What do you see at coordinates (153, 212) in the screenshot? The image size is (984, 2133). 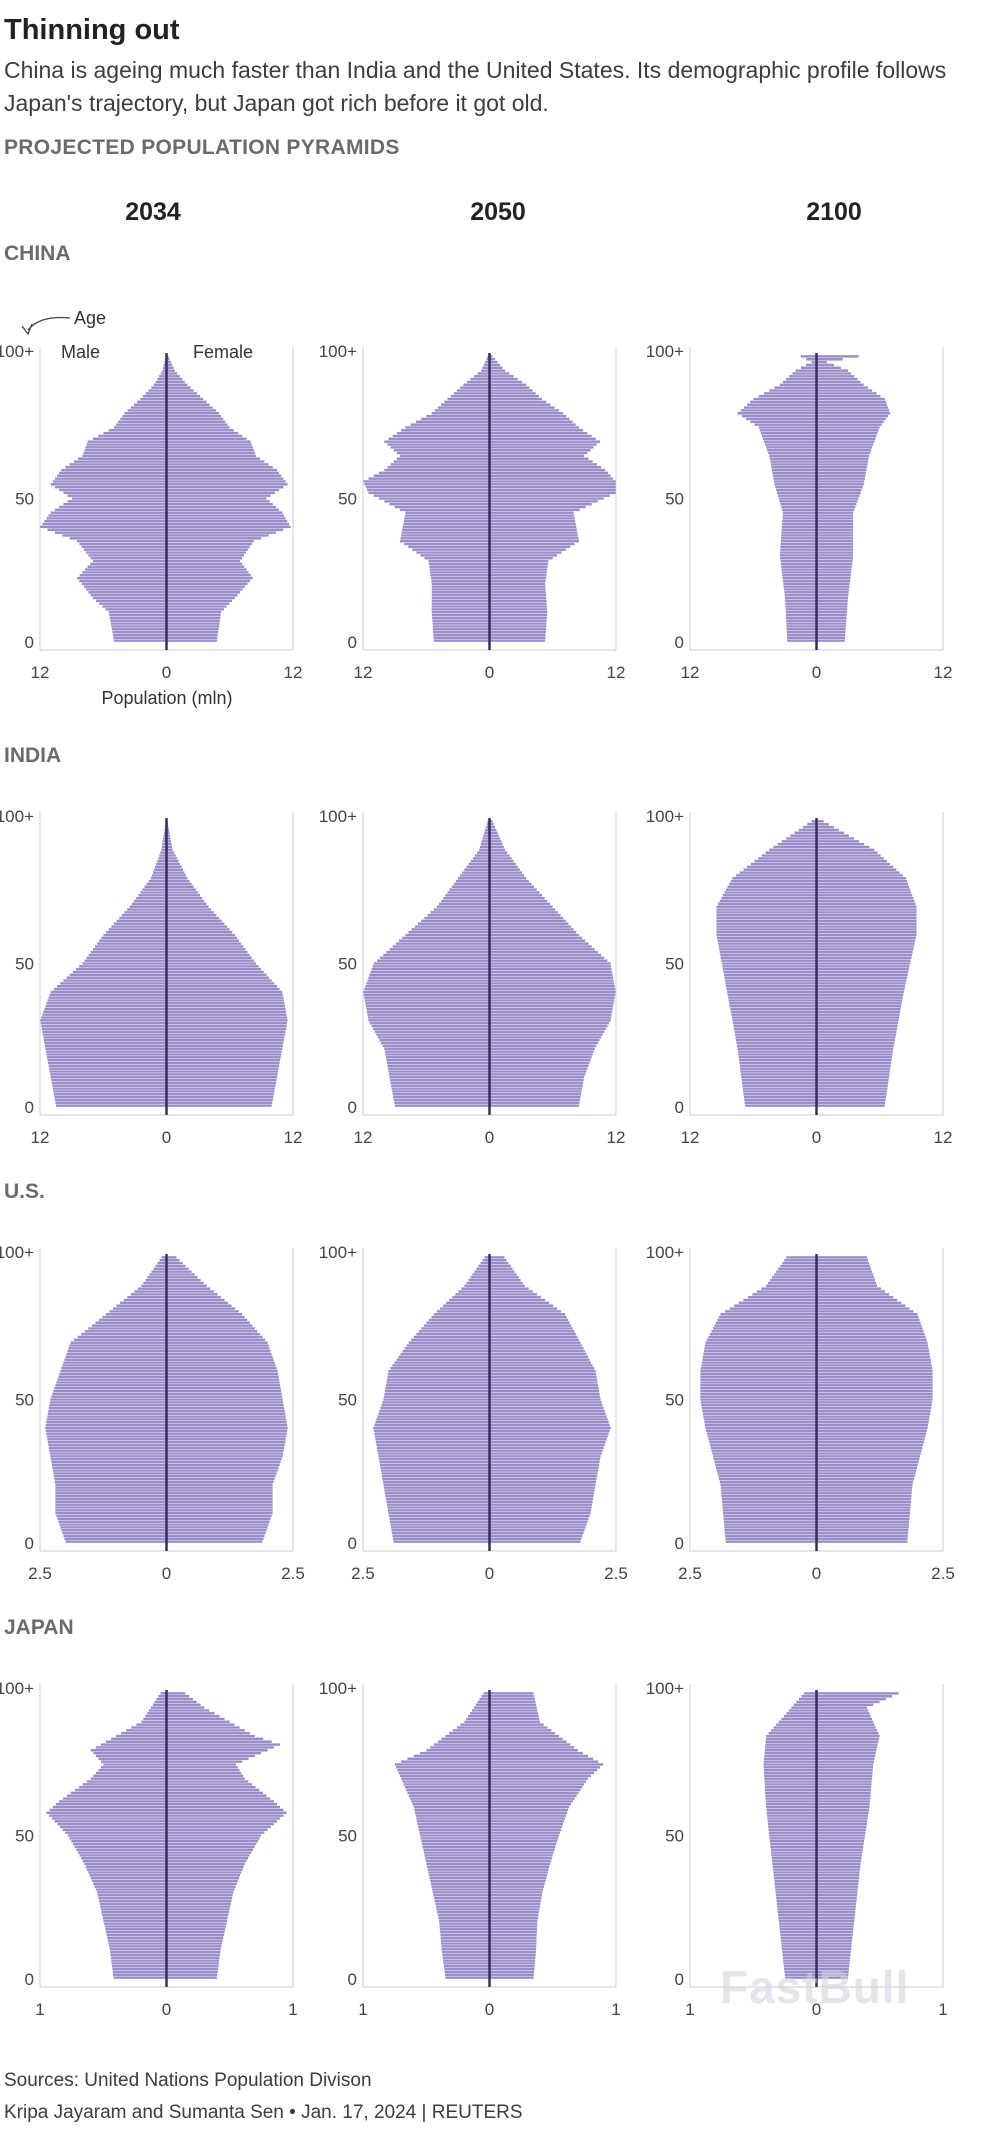 I see `year-header-2034: 2034` at bounding box center [153, 212].